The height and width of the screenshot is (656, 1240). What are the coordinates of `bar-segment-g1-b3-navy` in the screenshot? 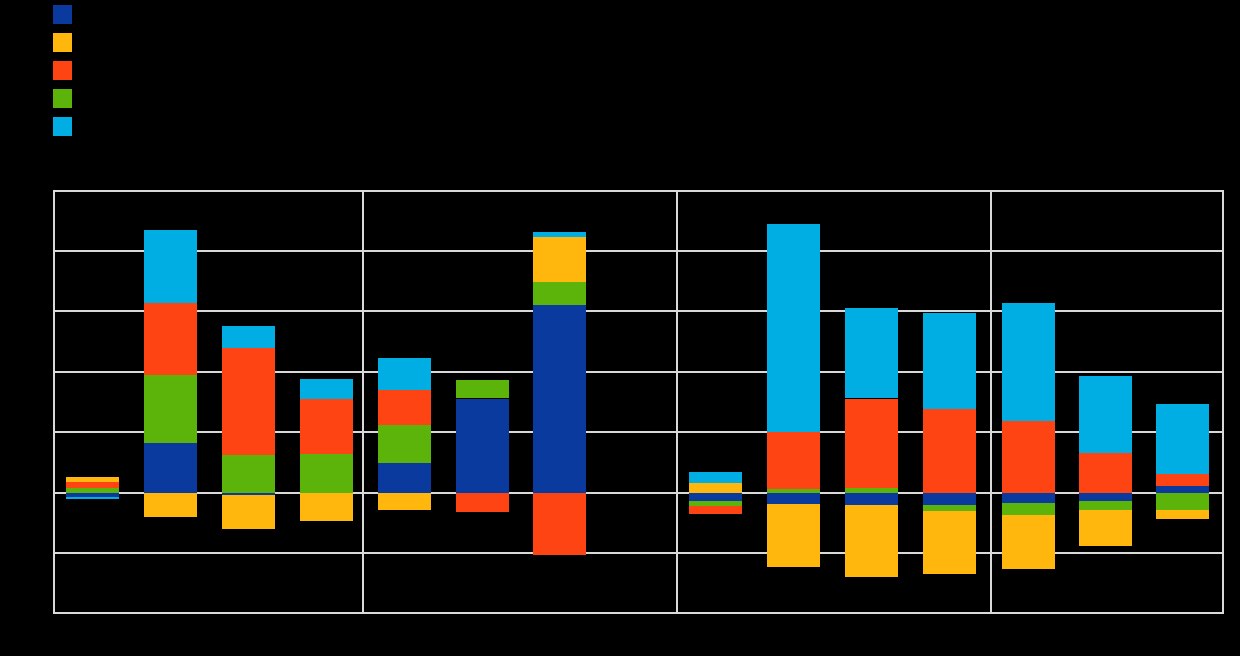 It's located at (248, 494).